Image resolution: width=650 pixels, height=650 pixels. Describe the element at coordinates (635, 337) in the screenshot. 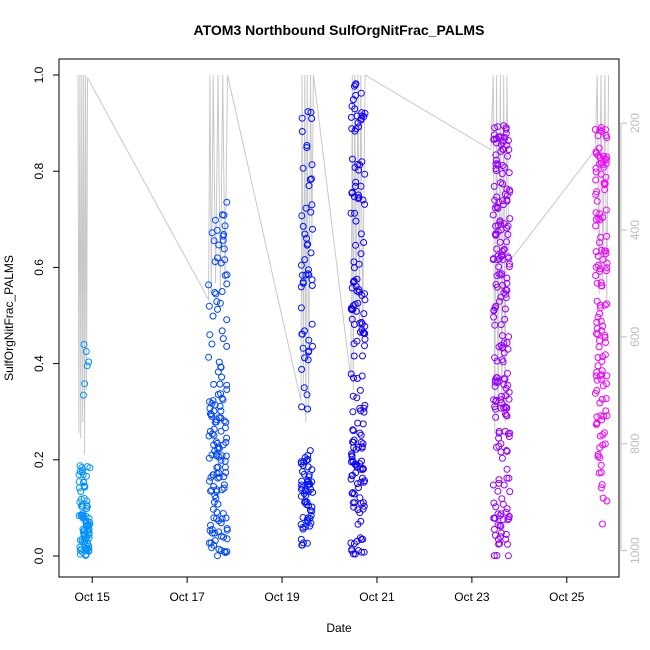

I see `y-right-tick-label: 600` at that location.